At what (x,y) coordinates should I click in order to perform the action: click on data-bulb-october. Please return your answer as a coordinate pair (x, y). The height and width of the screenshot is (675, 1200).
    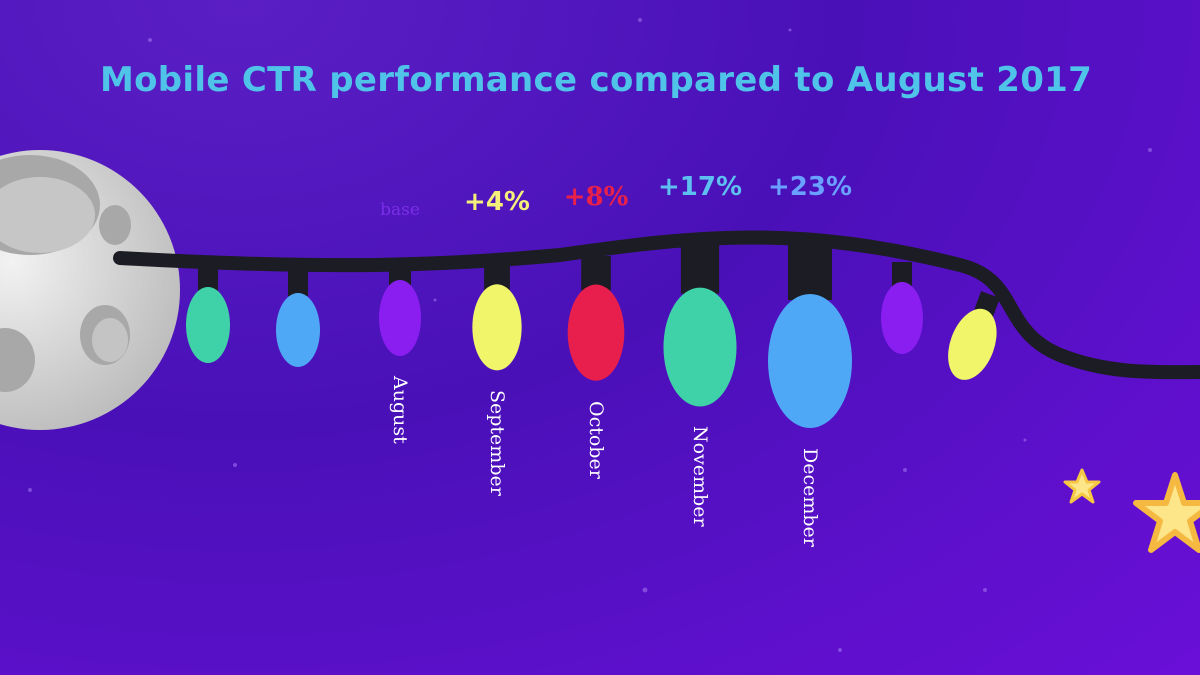
    Looking at the image, I should click on (596, 332).